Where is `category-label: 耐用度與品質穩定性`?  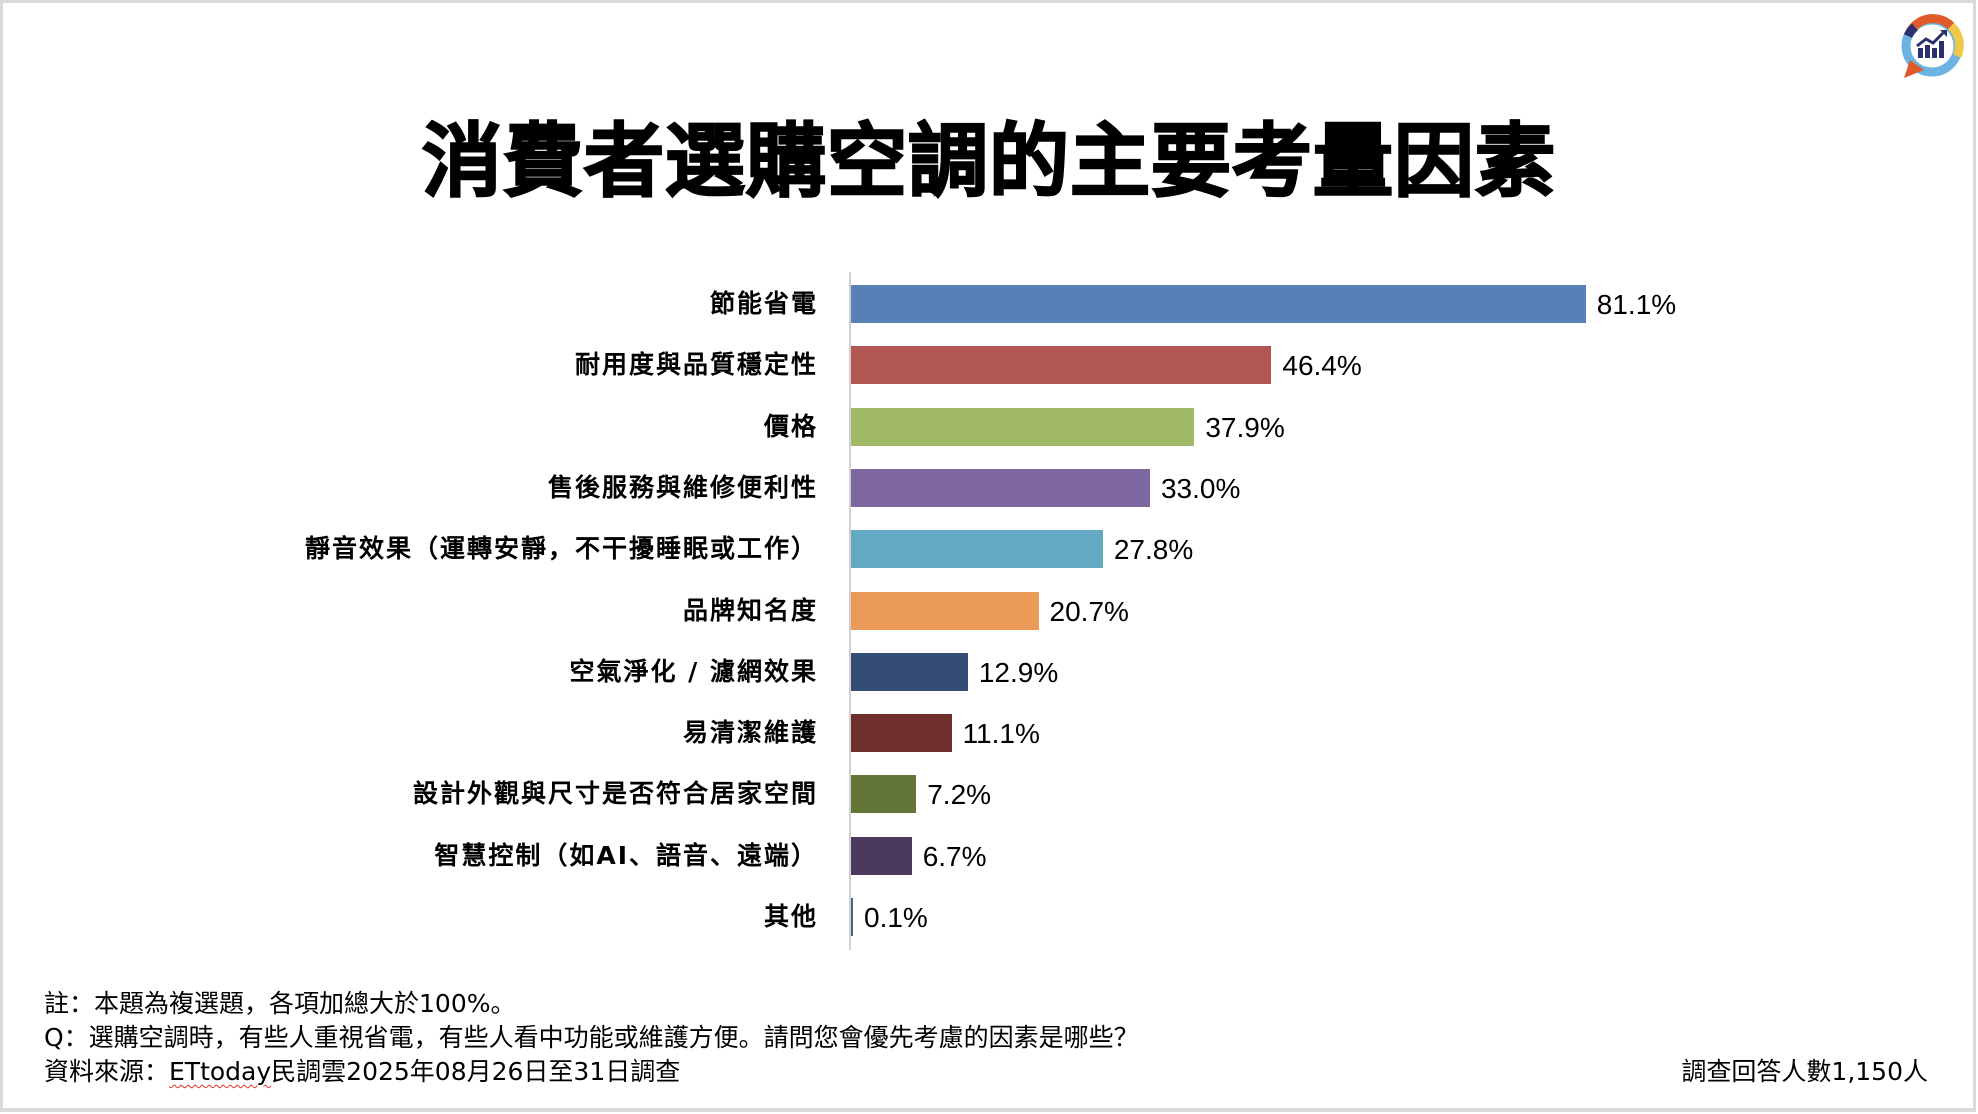
category-label: 耐用度與品質穩定性 is located at coordinates (696, 365).